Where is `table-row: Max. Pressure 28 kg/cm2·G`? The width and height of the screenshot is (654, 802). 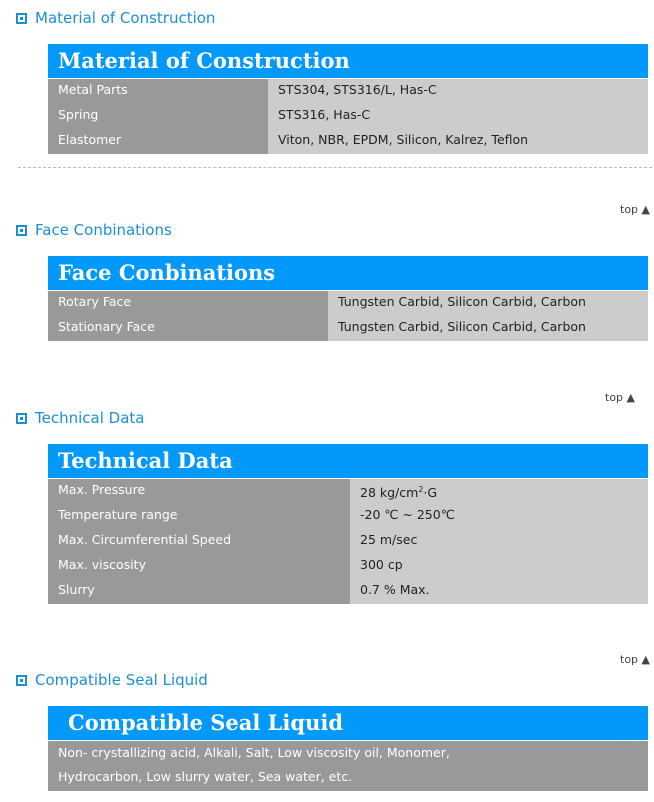 table-row: Max. Pressure 28 kg/cm2·G is located at coordinates (348, 491).